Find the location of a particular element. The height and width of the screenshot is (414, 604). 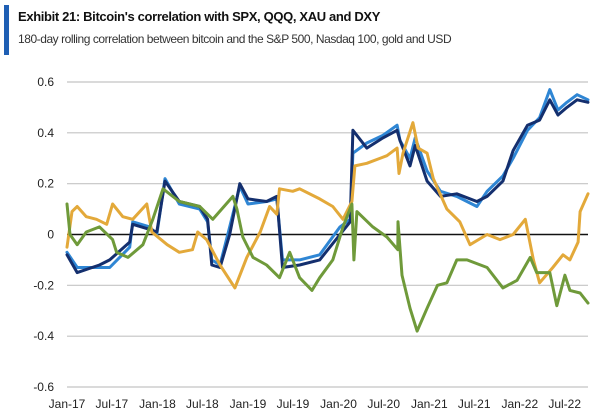

x-tick-label: Jul-20 is located at coordinates (383, 404).